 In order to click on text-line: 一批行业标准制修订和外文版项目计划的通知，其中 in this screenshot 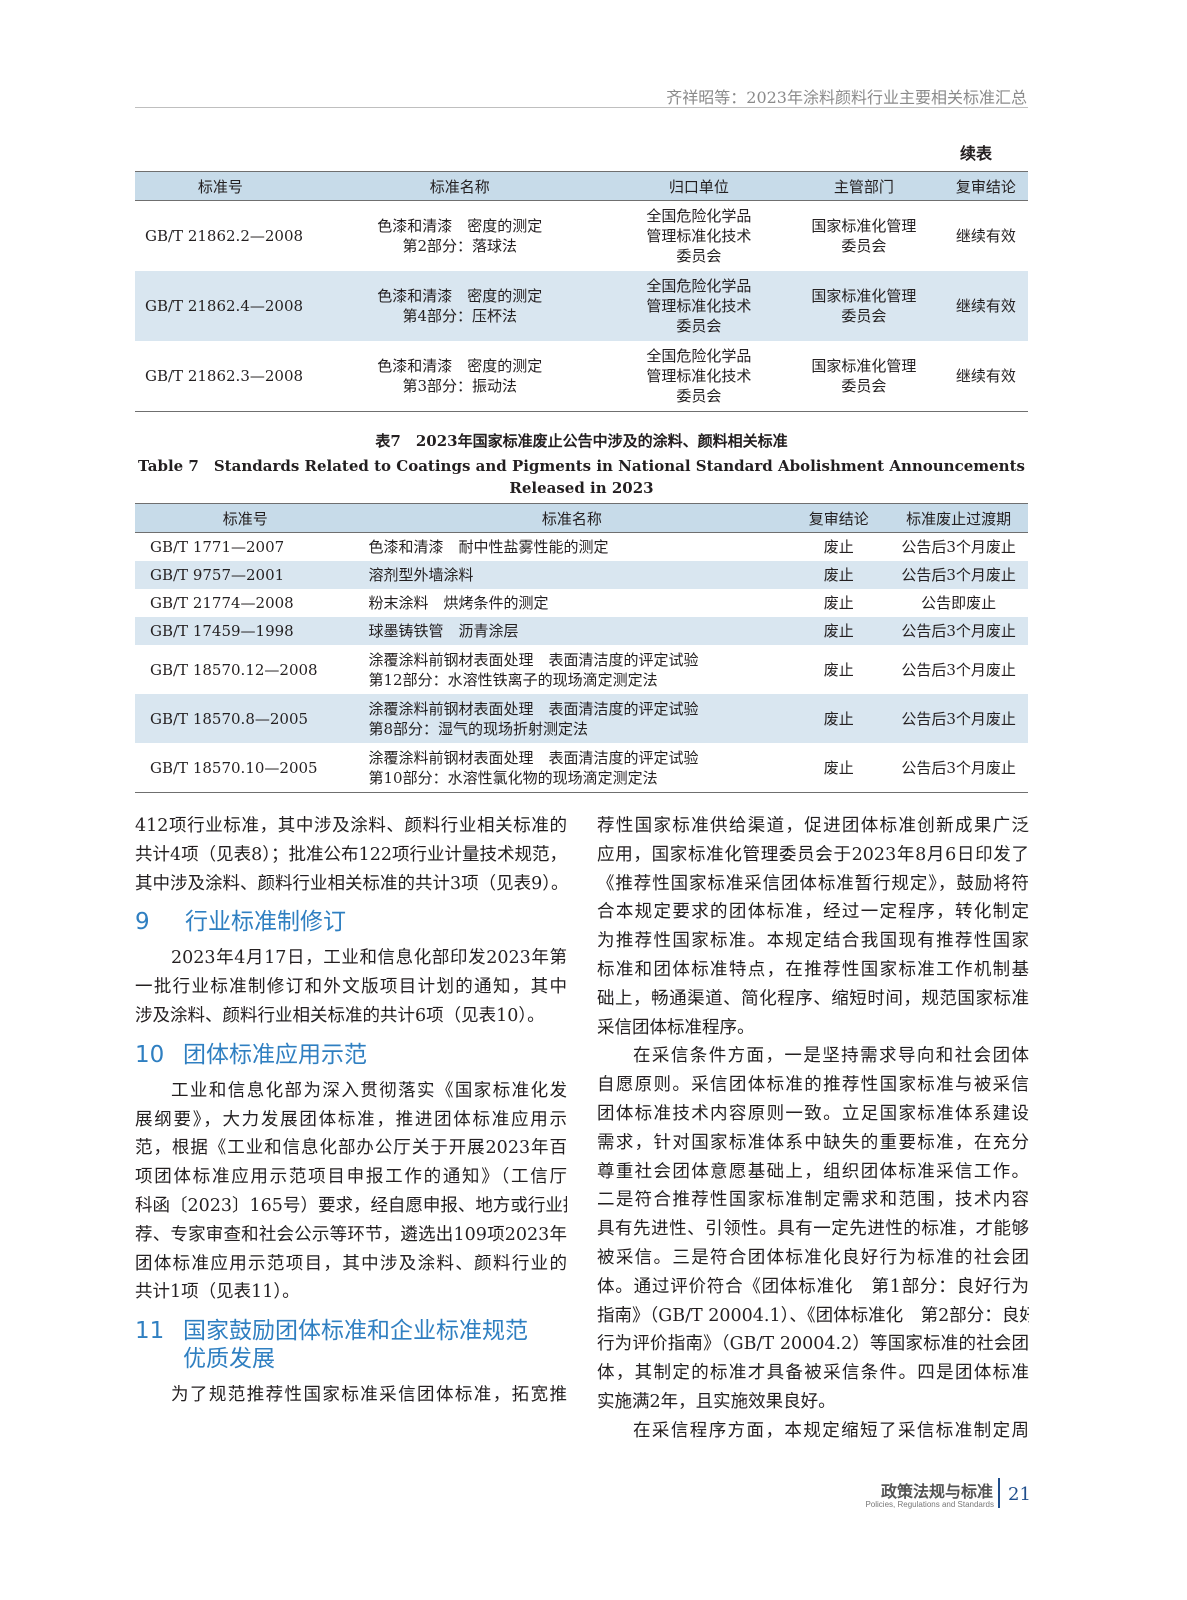, I will do `click(351, 987)`.